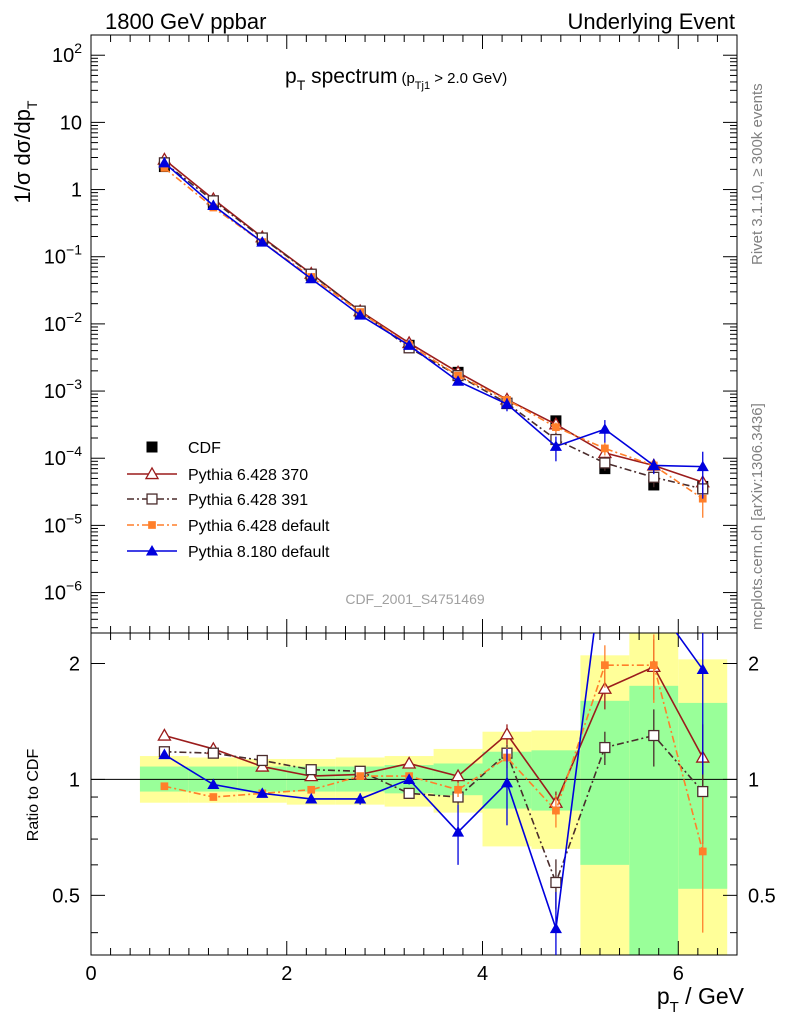 This screenshot has height=1024, width=786. What do you see at coordinates (74, 780) in the screenshot?
I see `ratio-y-tick-label: 1` at bounding box center [74, 780].